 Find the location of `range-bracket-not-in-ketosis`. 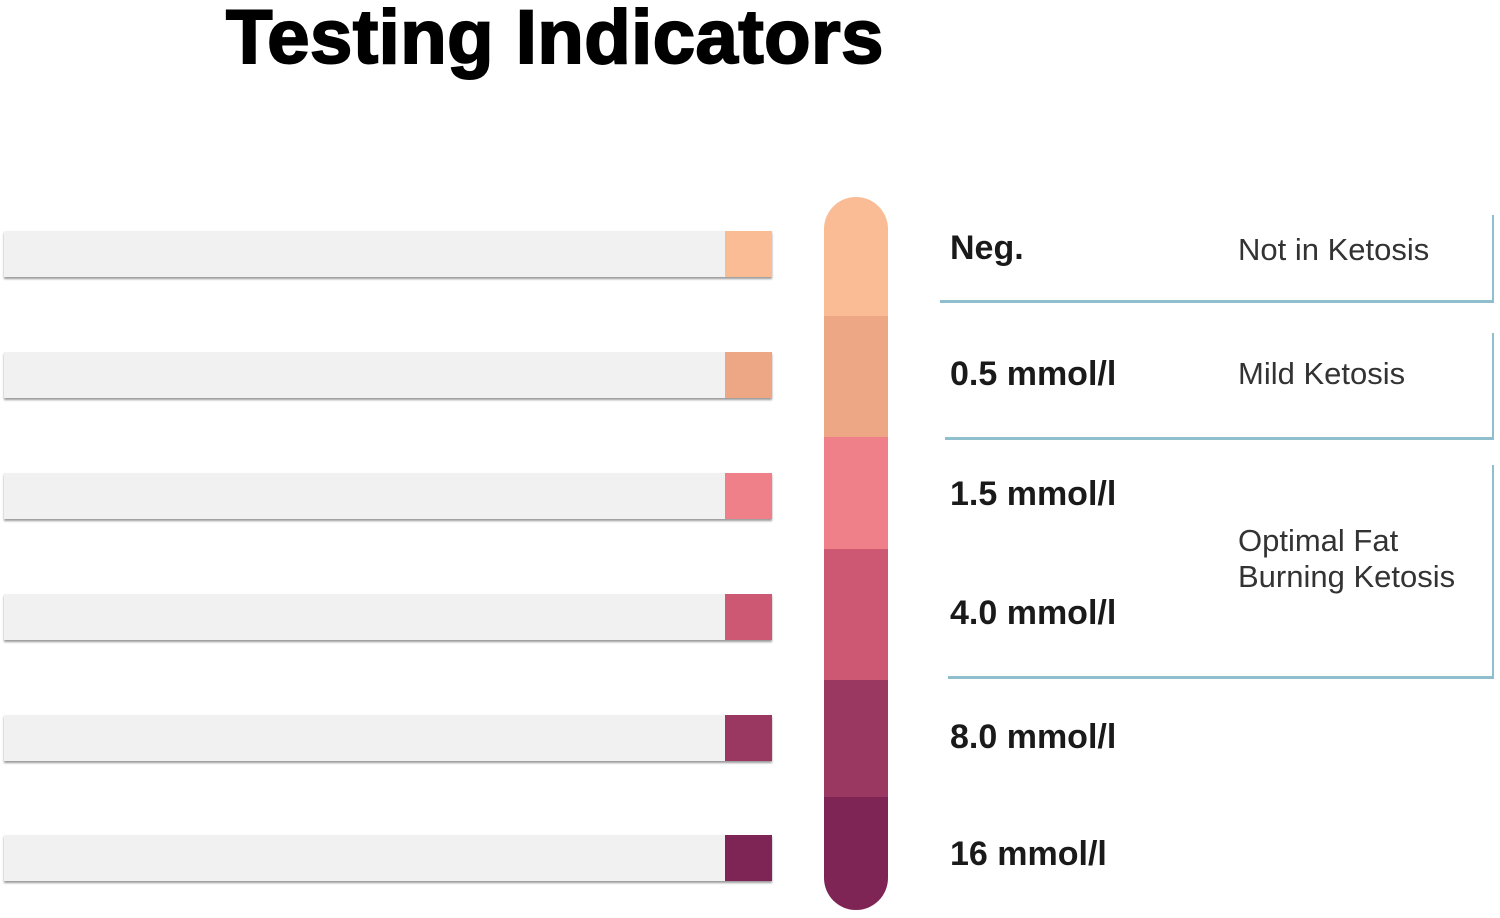

range-bracket-not-in-ketosis is located at coordinates (1217, 259).